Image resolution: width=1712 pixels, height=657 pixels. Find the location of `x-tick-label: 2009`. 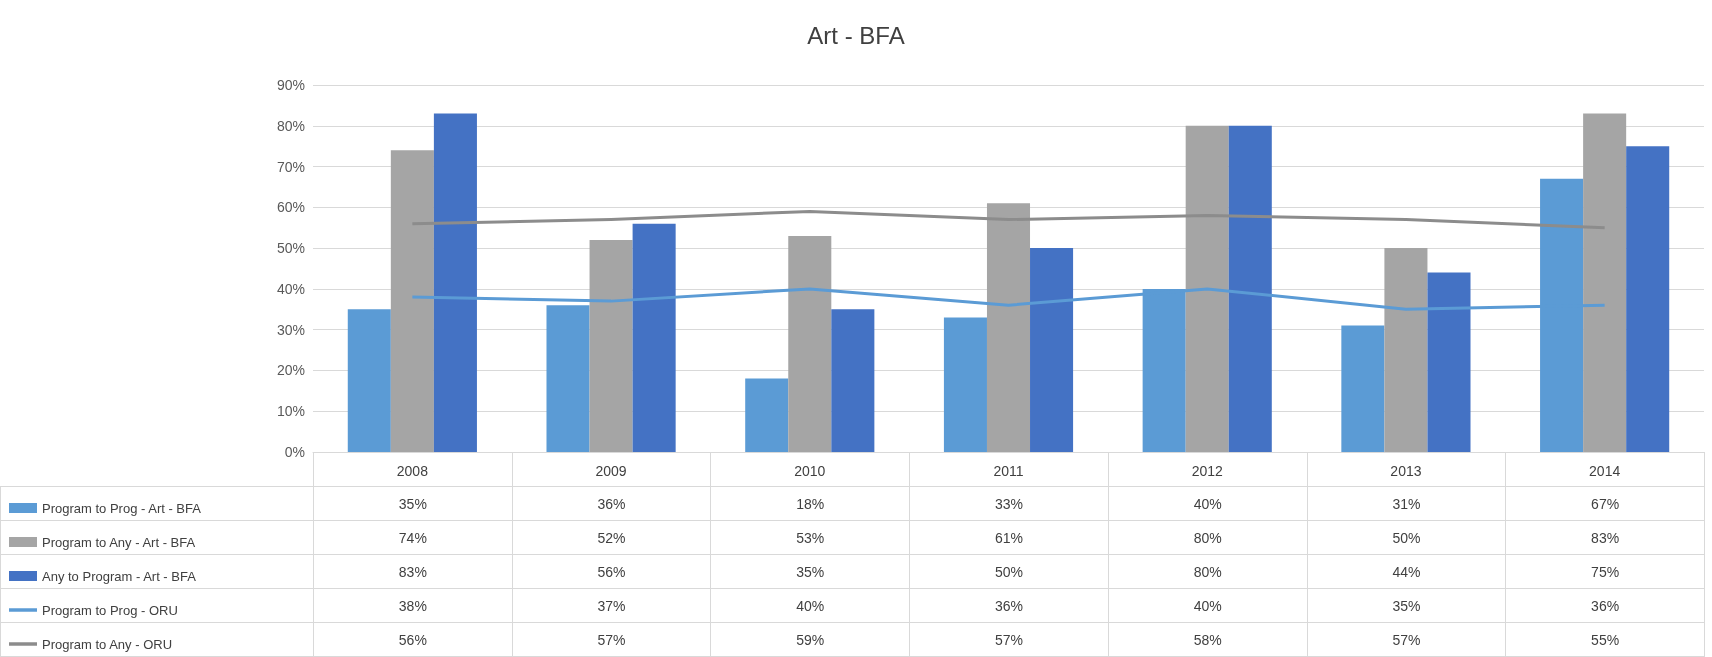

x-tick-label: 2009 is located at coordinates (611, 471).